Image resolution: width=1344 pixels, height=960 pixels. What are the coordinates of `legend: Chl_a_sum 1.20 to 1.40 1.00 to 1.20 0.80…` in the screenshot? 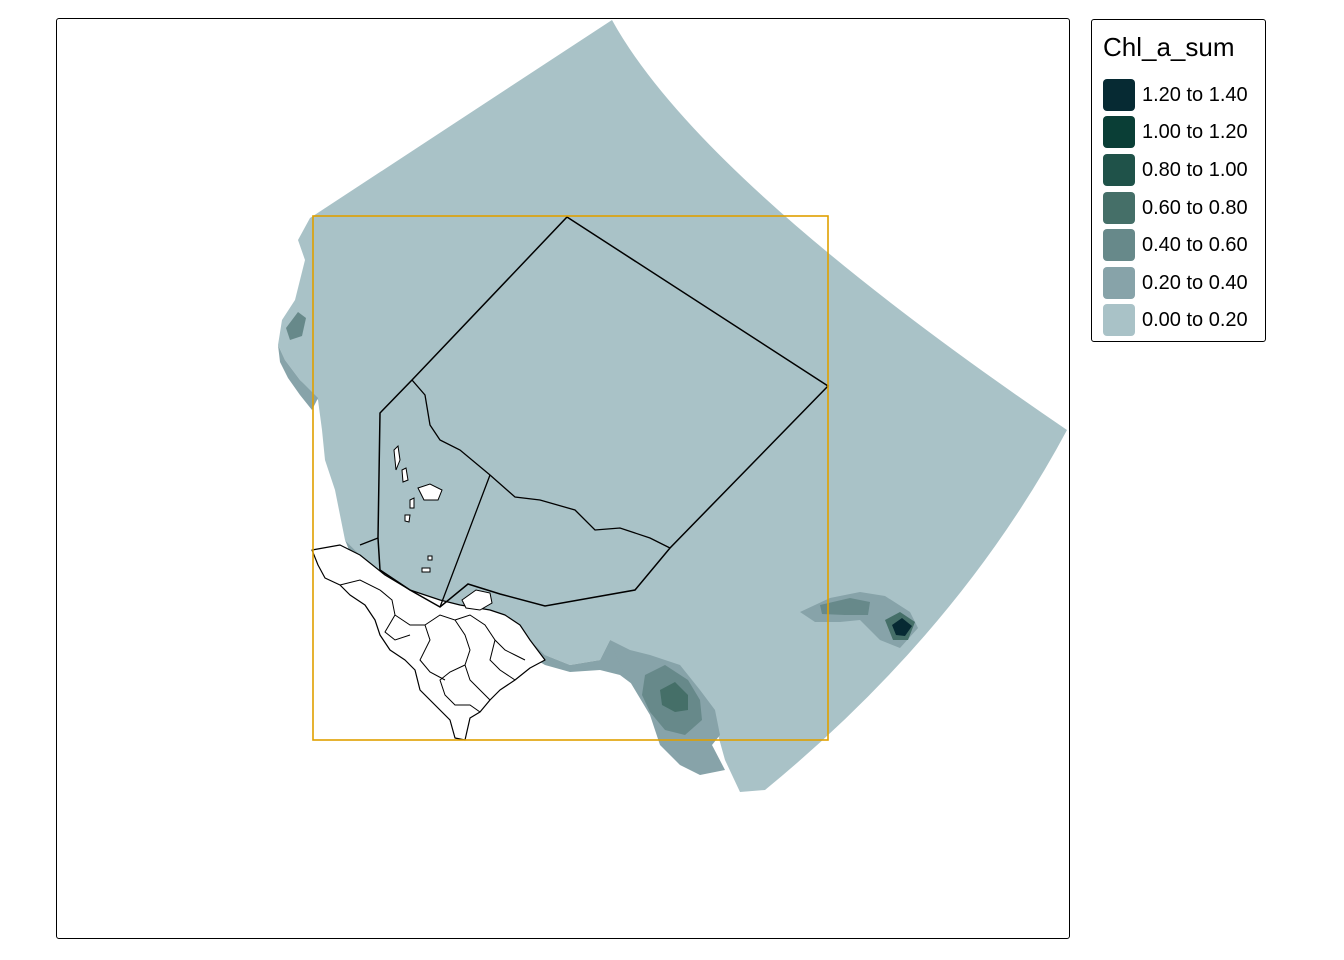 It's located at (1178, 180).